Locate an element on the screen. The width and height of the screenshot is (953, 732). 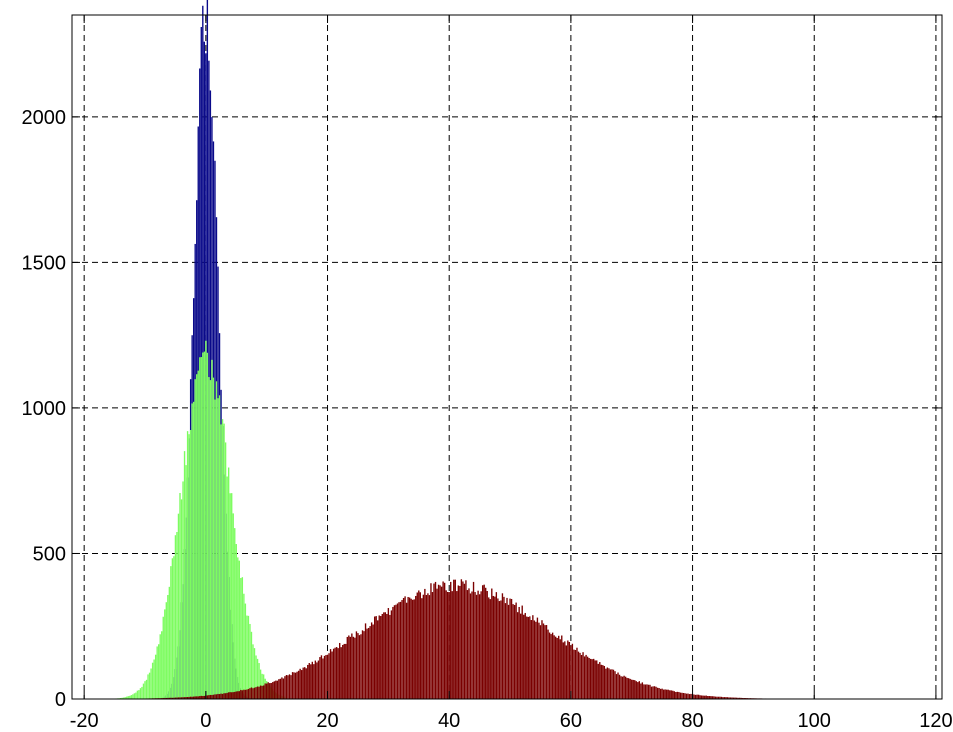
series-3-bars is located at coordinates (455, 639).